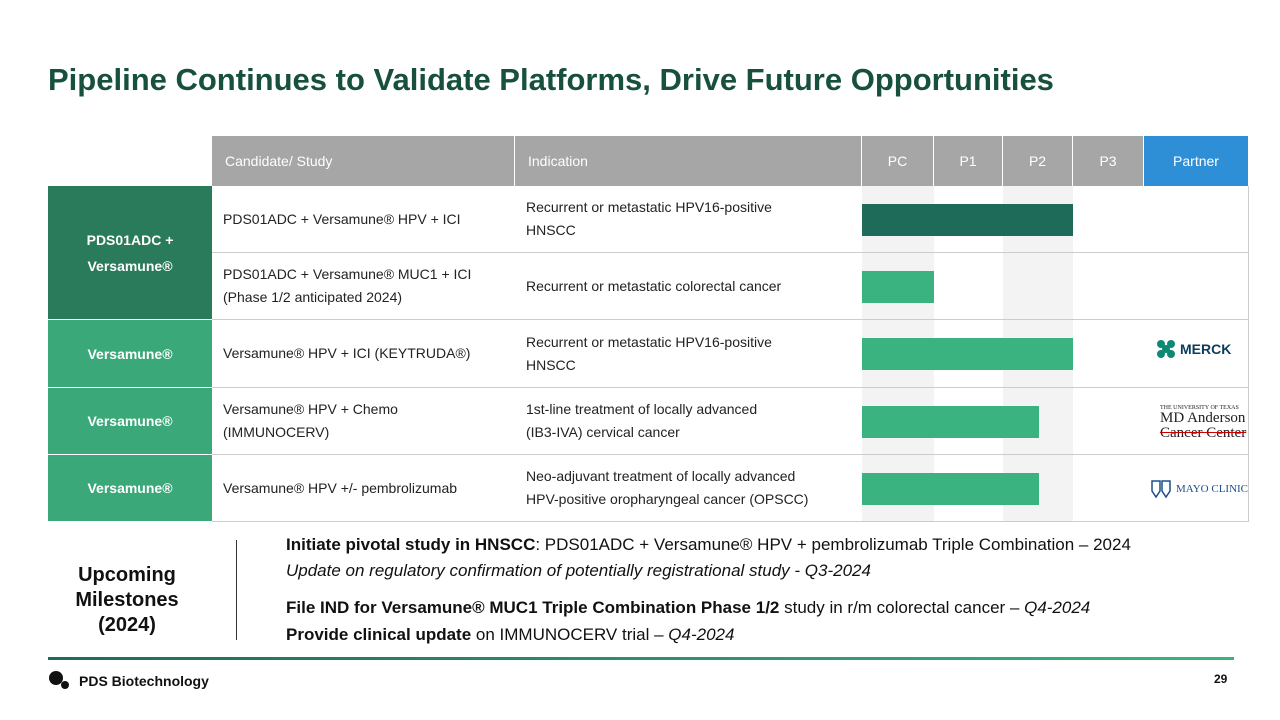 Image resolution: width=1280 pixels, height=720 pixels. What do you see at coordinates (688, 161) in the screenshot?
I see `column-header: Indication` at bounding box center [688, 161].